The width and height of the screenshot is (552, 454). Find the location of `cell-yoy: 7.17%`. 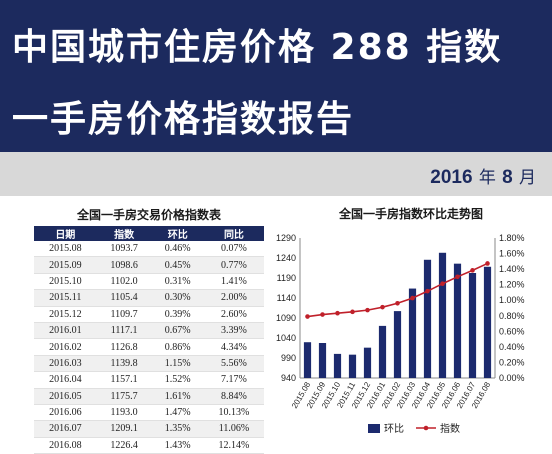

cell-yoy: 7.17% is located at coordinates (233, 380).